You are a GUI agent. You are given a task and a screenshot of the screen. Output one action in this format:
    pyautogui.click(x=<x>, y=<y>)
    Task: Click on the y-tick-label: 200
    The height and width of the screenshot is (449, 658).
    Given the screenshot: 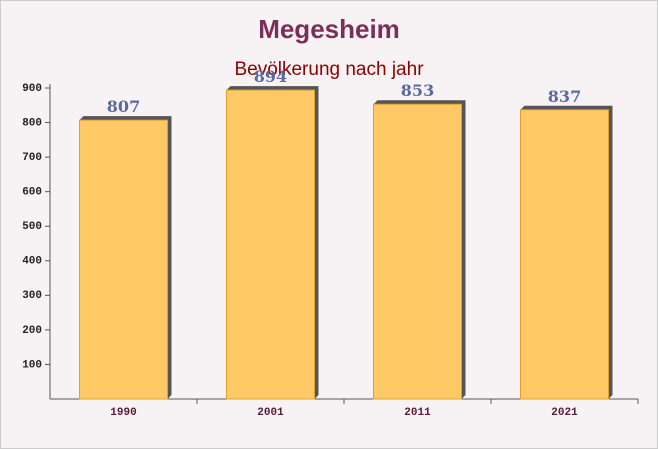 What is the action you would take?
    pyautogui.click(x=32, y=331)
    